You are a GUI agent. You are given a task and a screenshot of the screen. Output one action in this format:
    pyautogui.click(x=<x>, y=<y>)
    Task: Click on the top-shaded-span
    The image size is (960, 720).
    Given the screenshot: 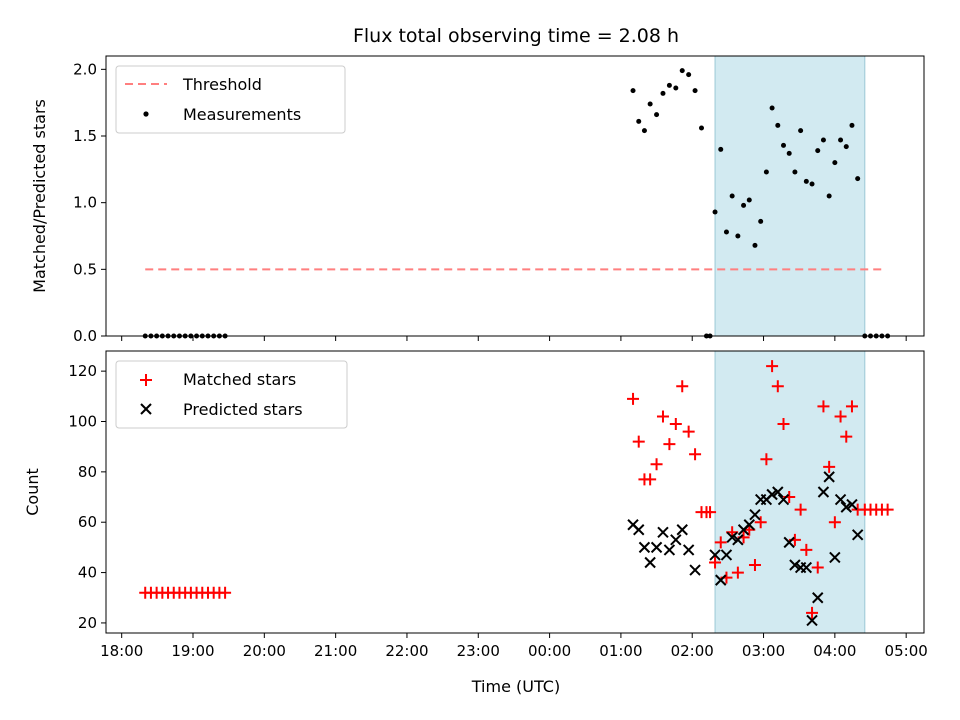 What is the action you would take?
    pyautogui.click(x=790, y=196)
    